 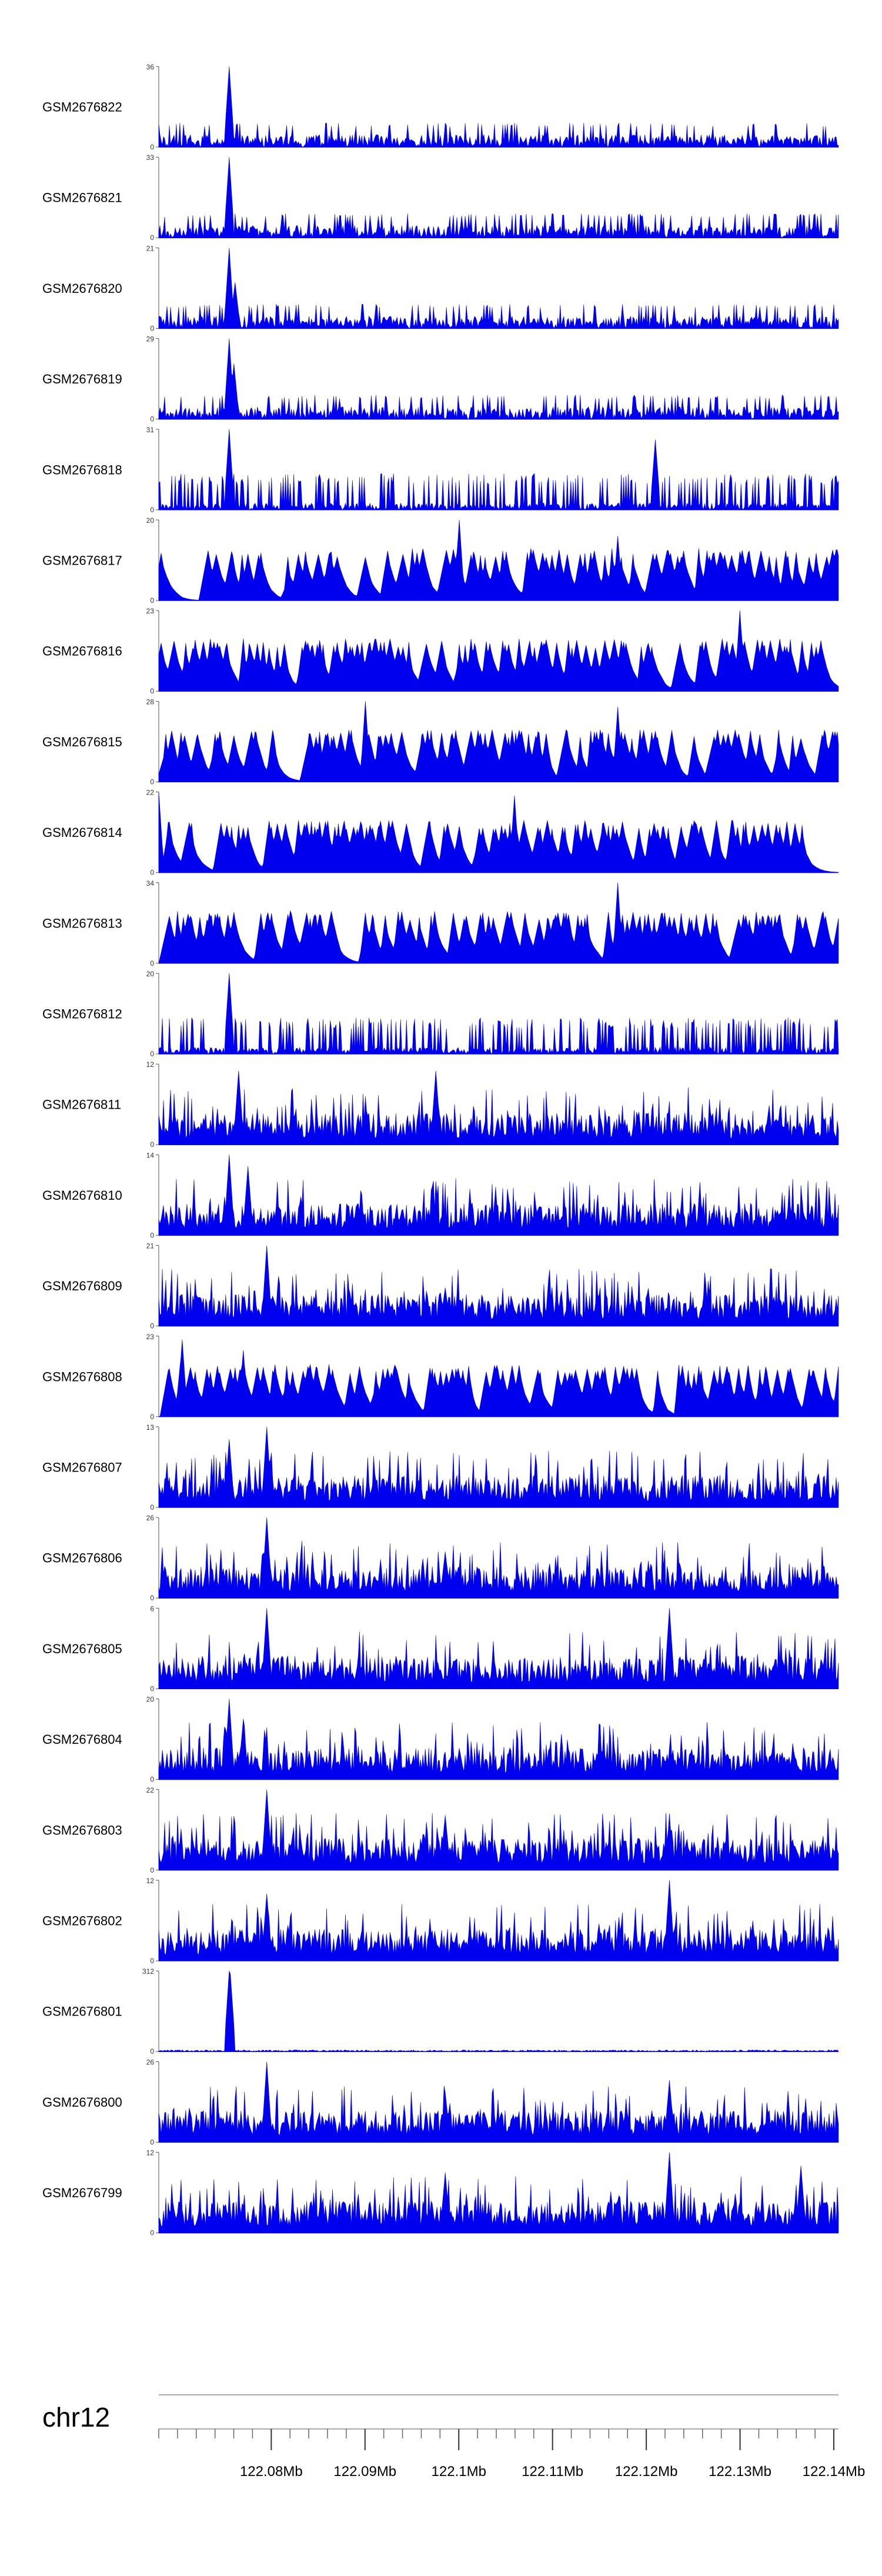 What do you see at coordinates (498, 741) in the screenshot?
I see `coverage-area-GSM2676815` at bounding box center [498, 741].